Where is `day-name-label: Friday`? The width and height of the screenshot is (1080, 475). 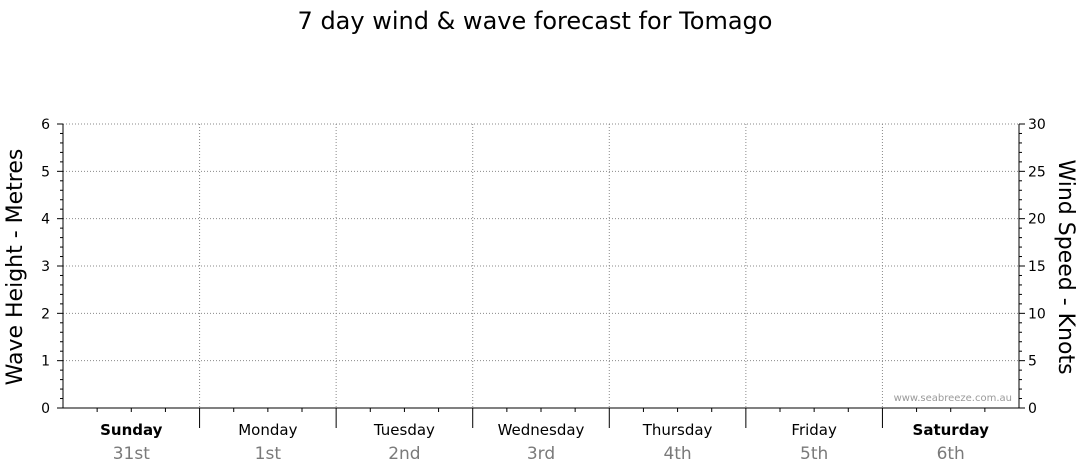 day-name-label: Friday is located at coordinates (814, 430).